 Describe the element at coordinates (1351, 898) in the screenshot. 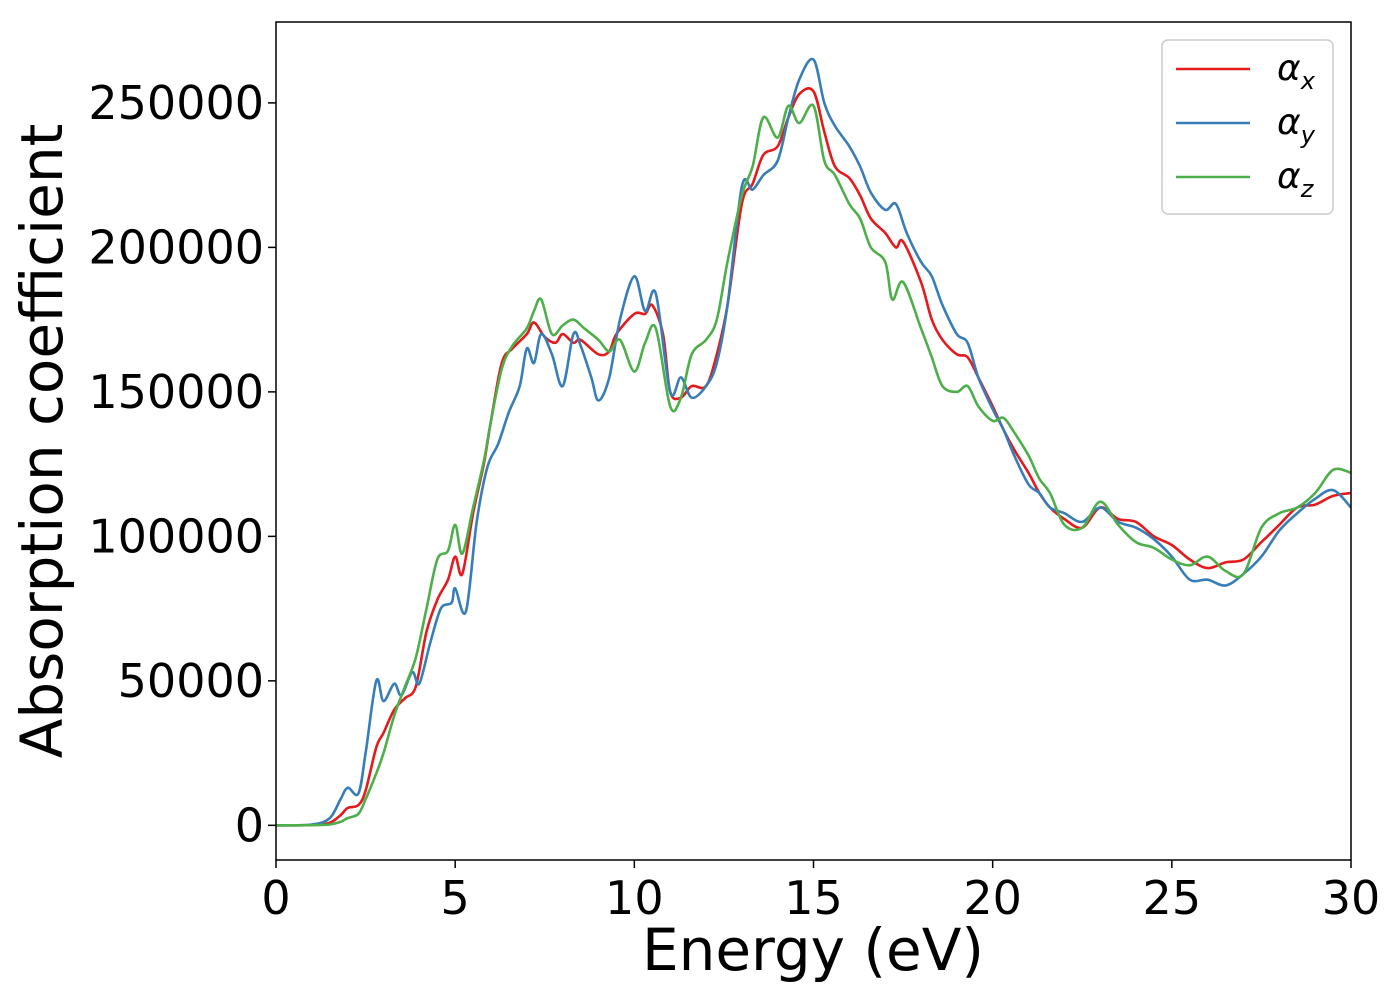

I see `x-tick-label: 30` at that location.